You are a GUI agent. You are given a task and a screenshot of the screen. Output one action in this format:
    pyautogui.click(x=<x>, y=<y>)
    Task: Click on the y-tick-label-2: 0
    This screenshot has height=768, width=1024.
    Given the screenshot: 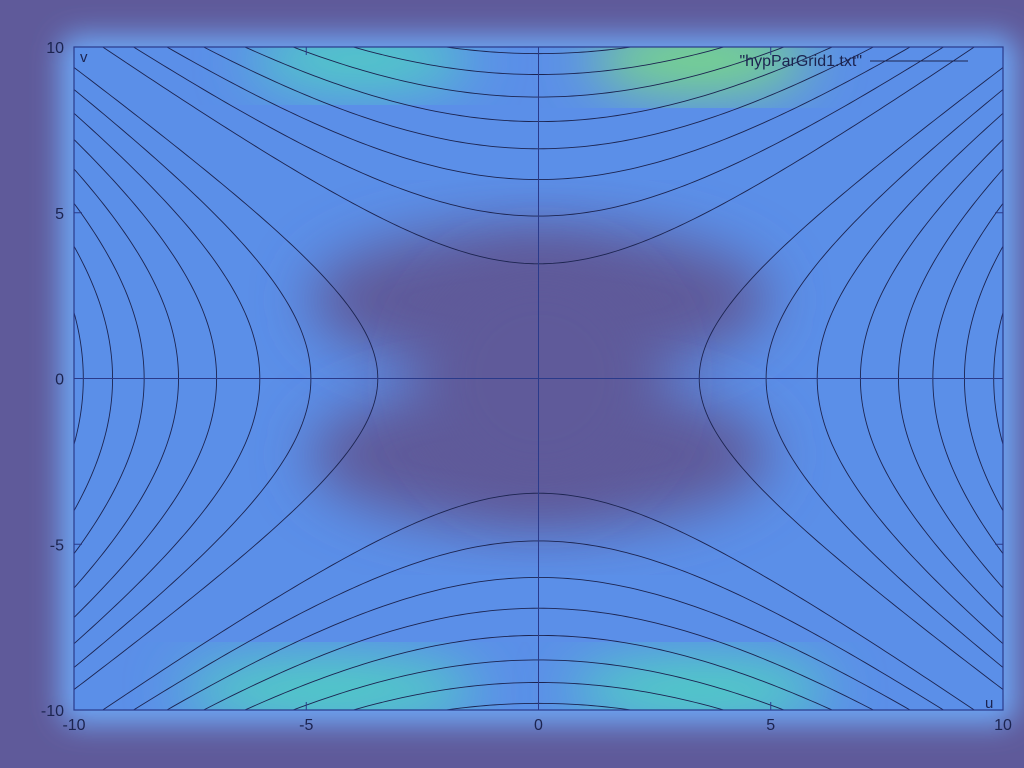 What is the action you would take?
    pyautogui.click(x=59, y=380)
    